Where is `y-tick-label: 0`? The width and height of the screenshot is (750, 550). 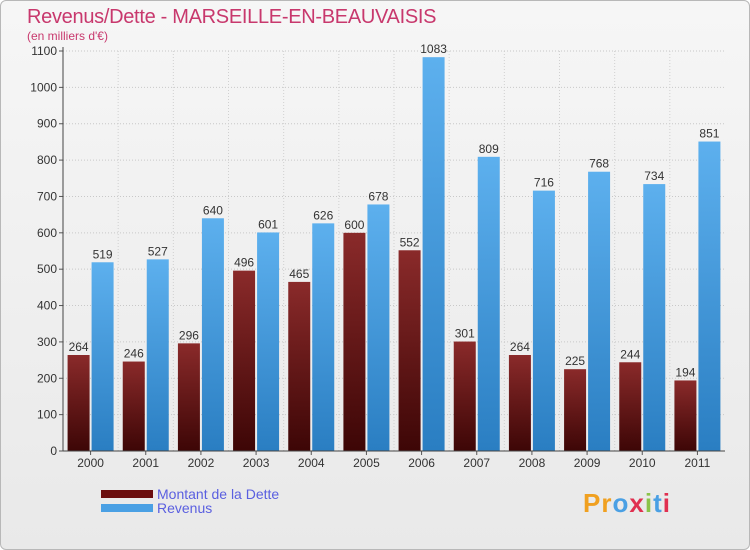
y-tick-label: 0 is located at coordinates (53, 451).